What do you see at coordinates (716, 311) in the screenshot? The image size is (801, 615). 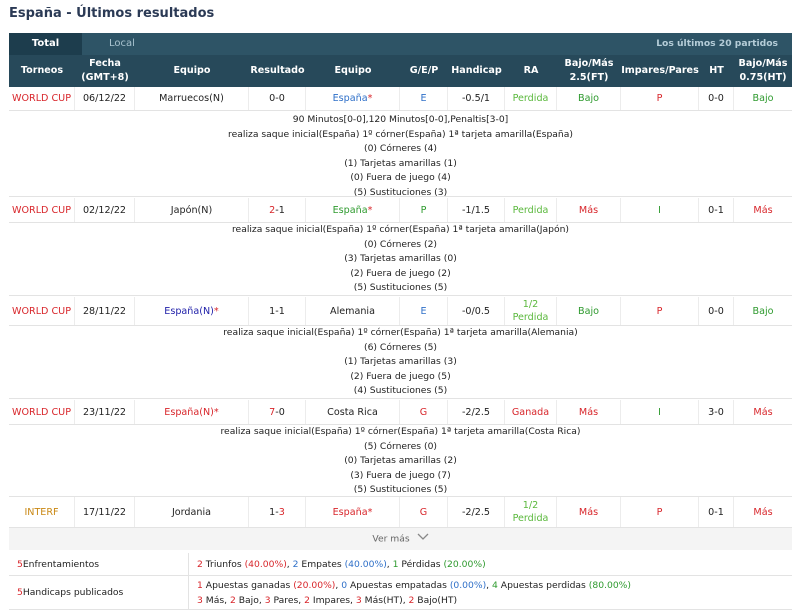 I see `ht-score: 0-0` at bounding box center [716, 311].